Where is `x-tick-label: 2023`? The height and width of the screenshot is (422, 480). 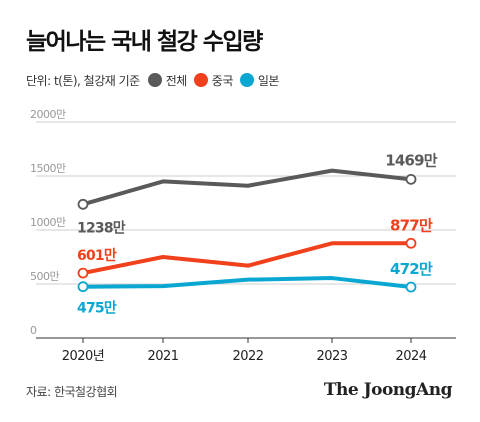
x-tick-label: 2023 is located at coordinates (331, 356).